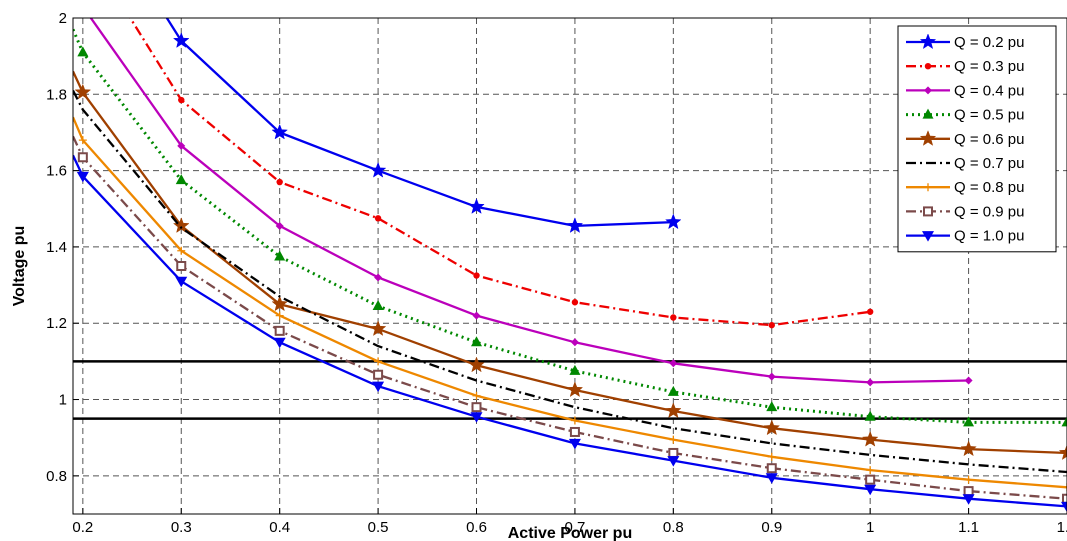 Image resolution: width=1067 pixels, height=541 pixels. I want to click on legend-item: Q = 1.0 pu, so click(965, 236).